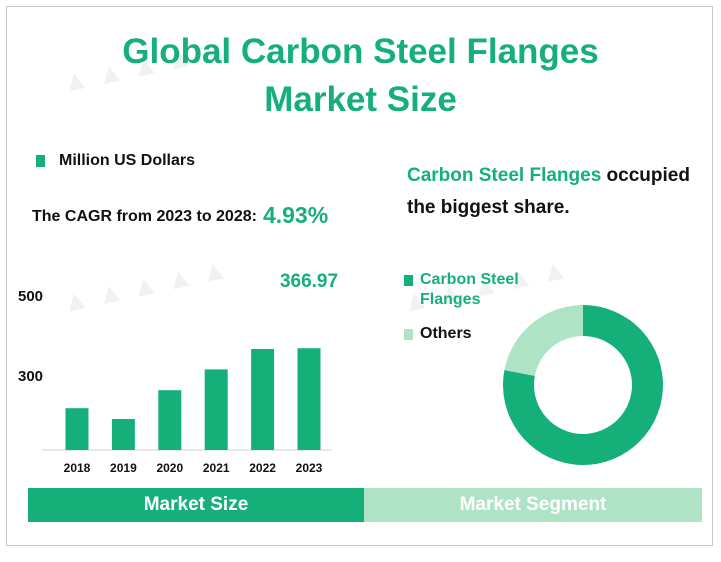 The height and width of the screenshot is (562, 721). What do you see at coordinates (309, 281) in the screenshot?
I see `data-label: 366.97` at bounding box center [309, 281].